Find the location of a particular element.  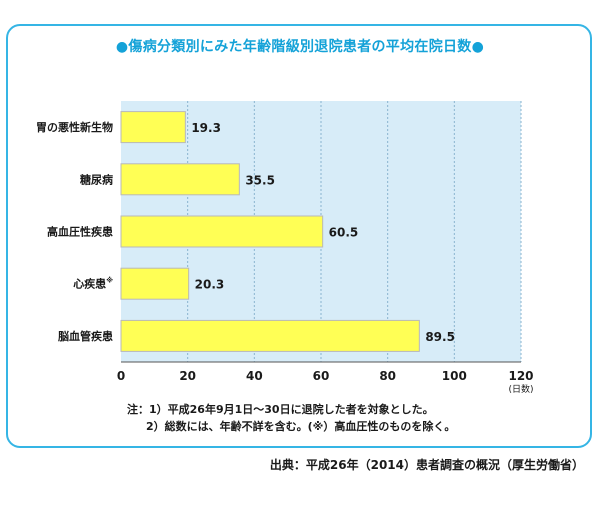

tick-label: 0 is located at coordinates (121, 376).